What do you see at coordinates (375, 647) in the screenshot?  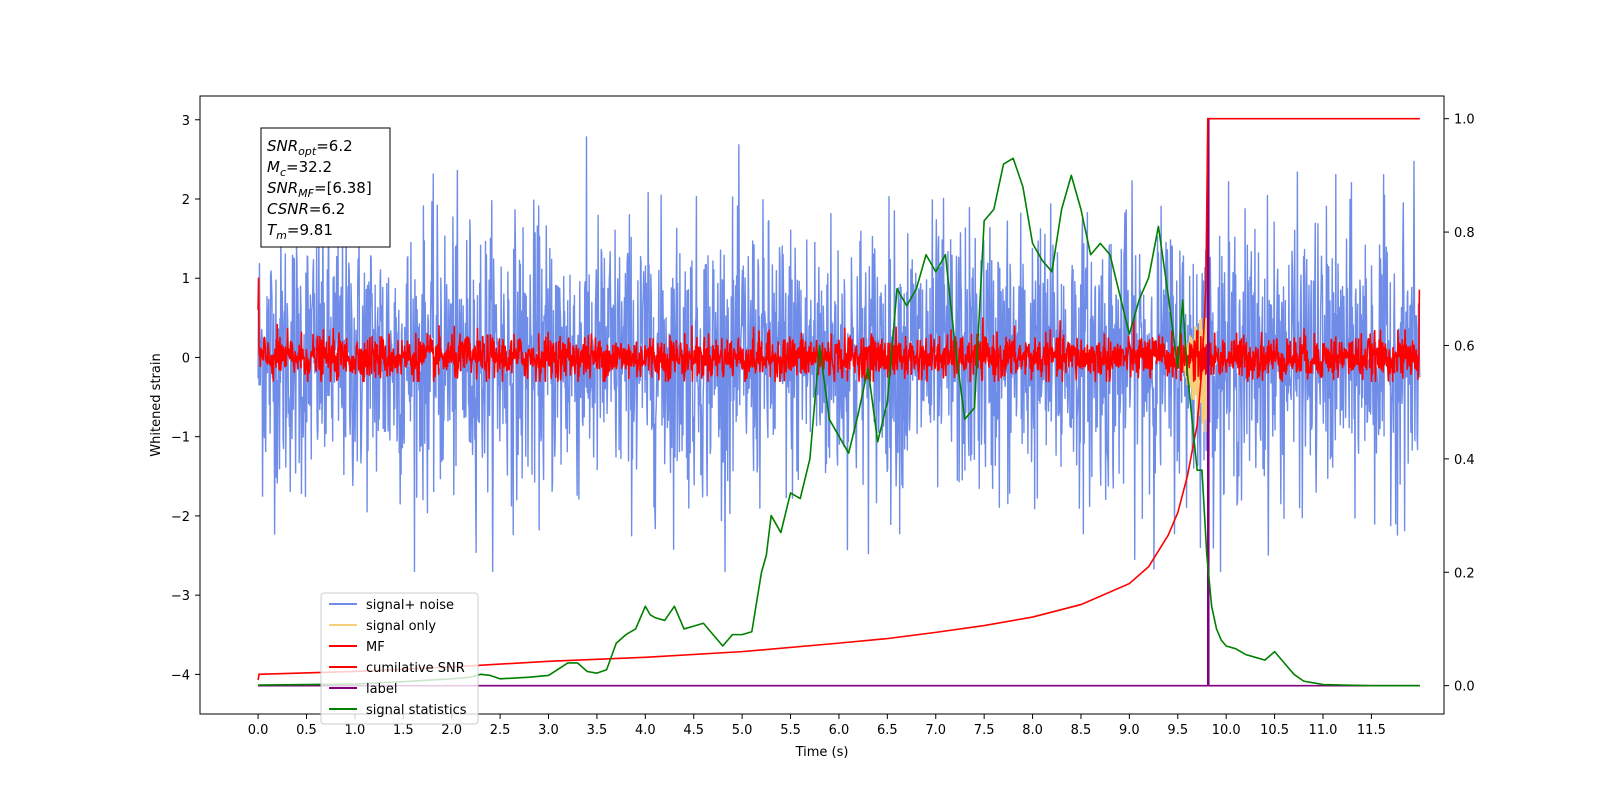 I see `legend-entry: MF` at bounding box center [375, 647].